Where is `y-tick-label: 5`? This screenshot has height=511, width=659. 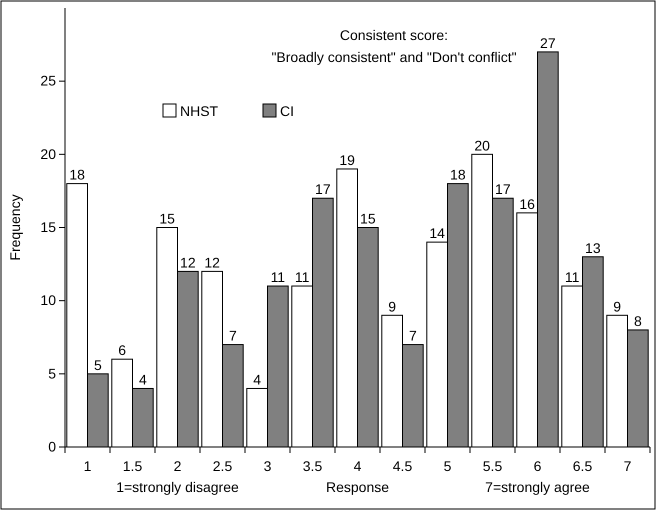 y-tick-label: 5 is located at coordinates (52, 373).